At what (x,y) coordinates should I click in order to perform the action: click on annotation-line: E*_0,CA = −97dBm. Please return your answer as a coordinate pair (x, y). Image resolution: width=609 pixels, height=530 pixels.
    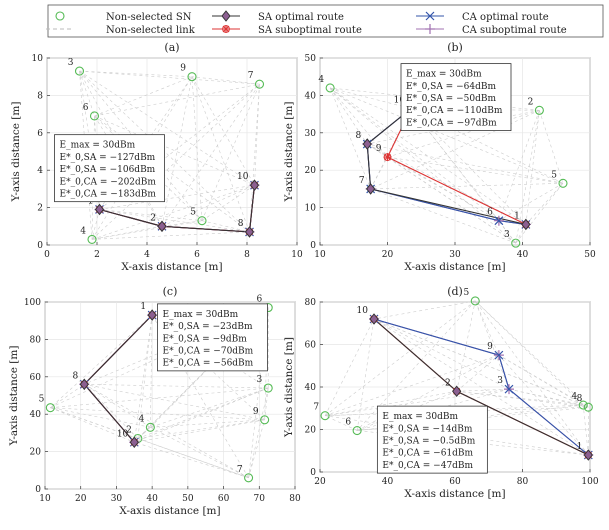
    Looking at the image, I should click on (451, 123).